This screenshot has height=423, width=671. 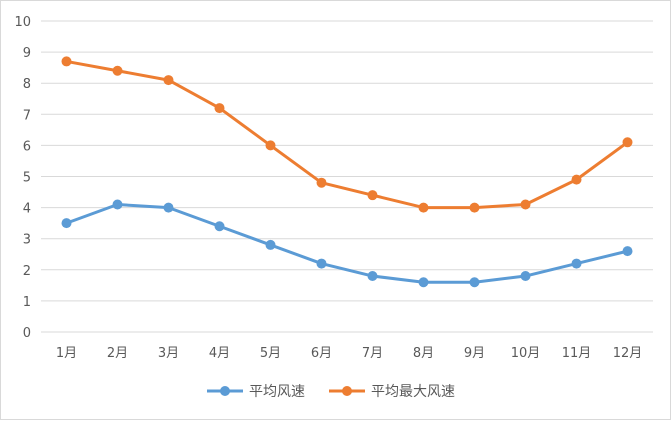 I want to click on legend-item-1: 平均风速, so click(x=256, y=392).